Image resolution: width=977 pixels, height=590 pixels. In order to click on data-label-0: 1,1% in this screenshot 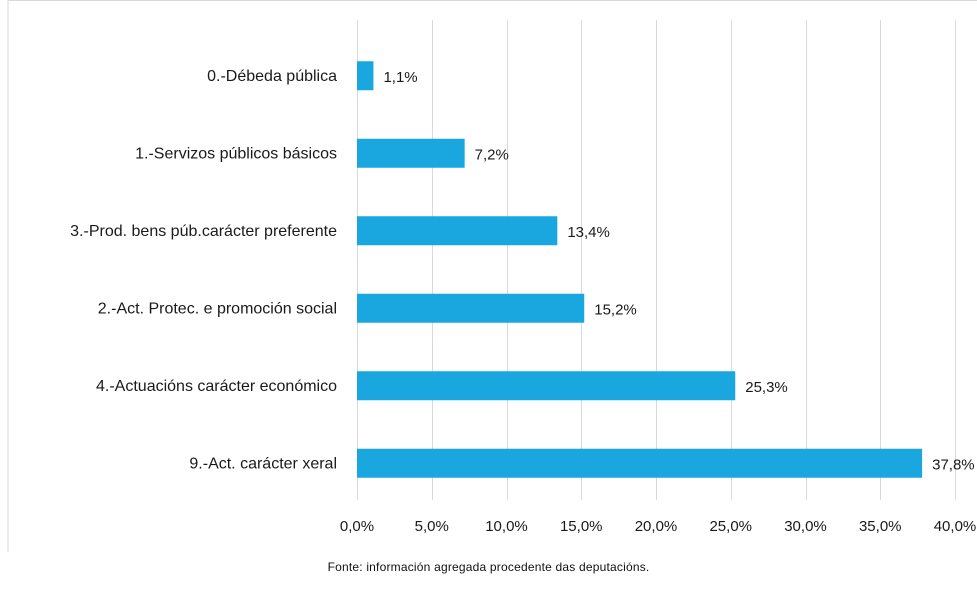, I will do `click(400, 77)`.